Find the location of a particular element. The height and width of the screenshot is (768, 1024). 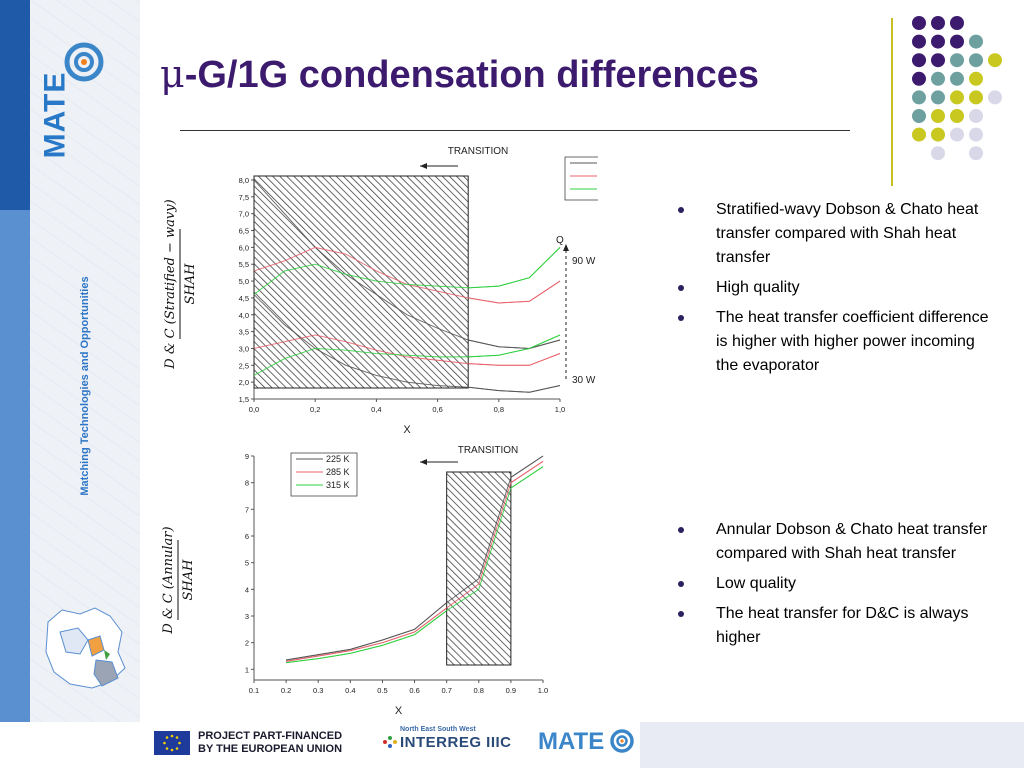

y-tick-label: 2,0 is located at coordinates (244, 382).